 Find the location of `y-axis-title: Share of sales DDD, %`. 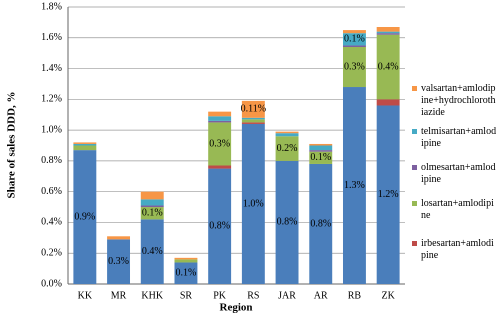

y-axis-title: Share of sales DDD, % is located at coordinates (12, 144).